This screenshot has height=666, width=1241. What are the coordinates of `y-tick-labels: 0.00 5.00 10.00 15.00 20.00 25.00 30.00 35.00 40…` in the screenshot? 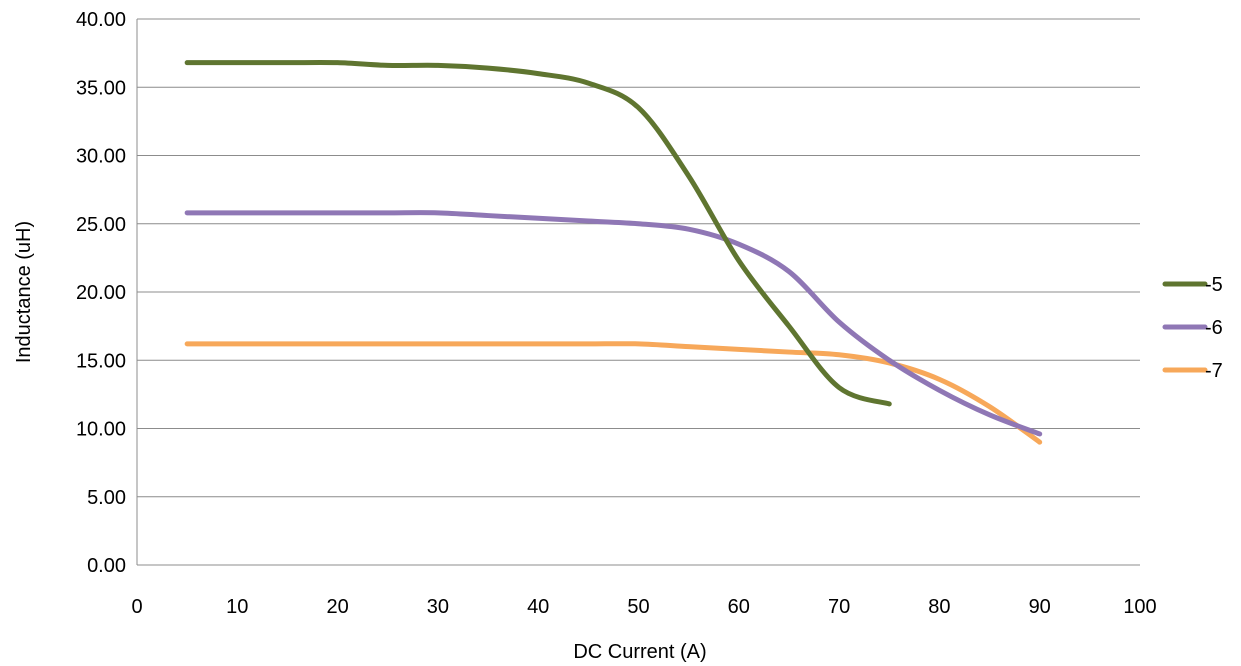 It's located at (101, 293).